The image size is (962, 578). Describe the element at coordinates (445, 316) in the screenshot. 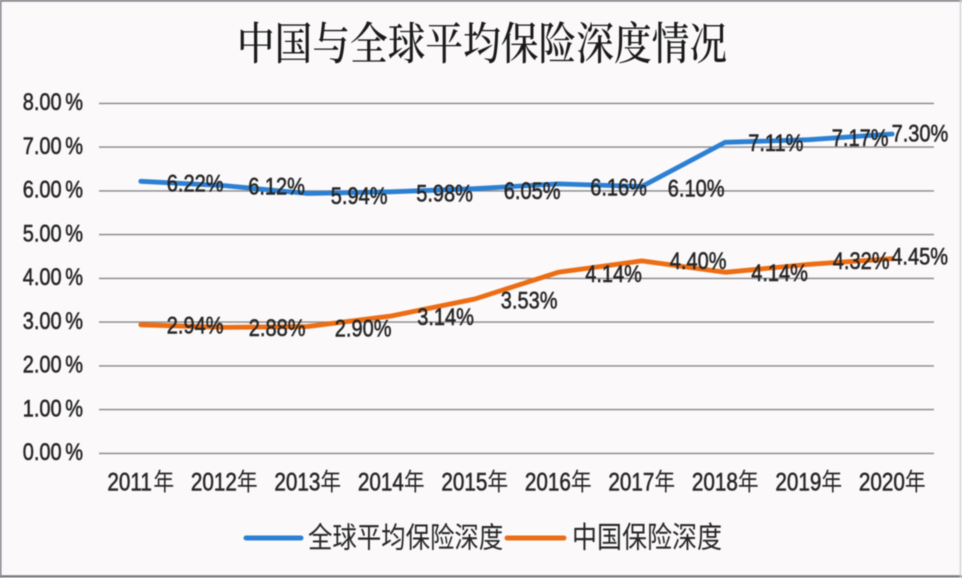

I see `svg-text: 3.14%` at that location.